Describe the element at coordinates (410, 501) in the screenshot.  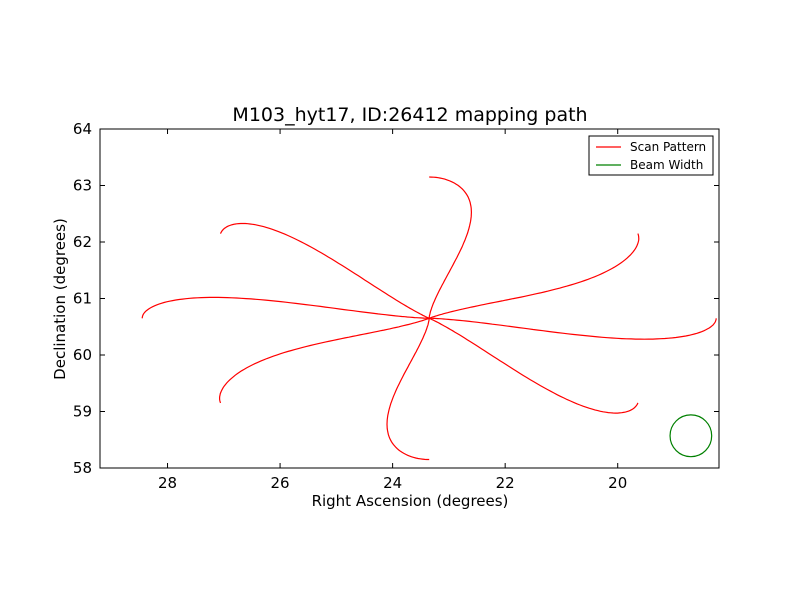
I see `x-axis-label: Right Ascension (degrees)` at that location.